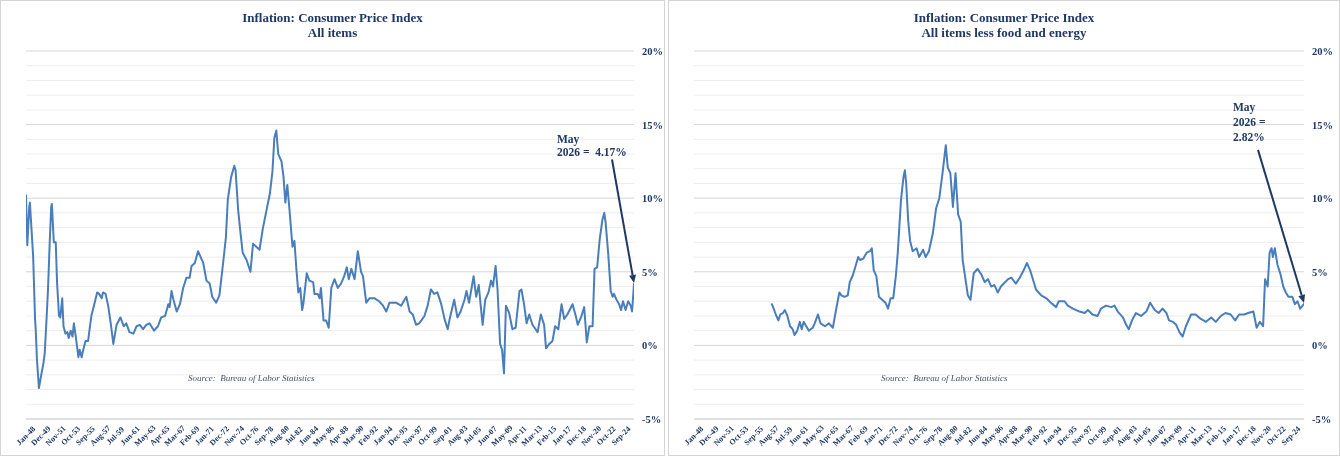  What do you see at coordinates (332, 32) in the screenshot?
I see `chart-subtitle: All items` at bounding box center [332, 32].